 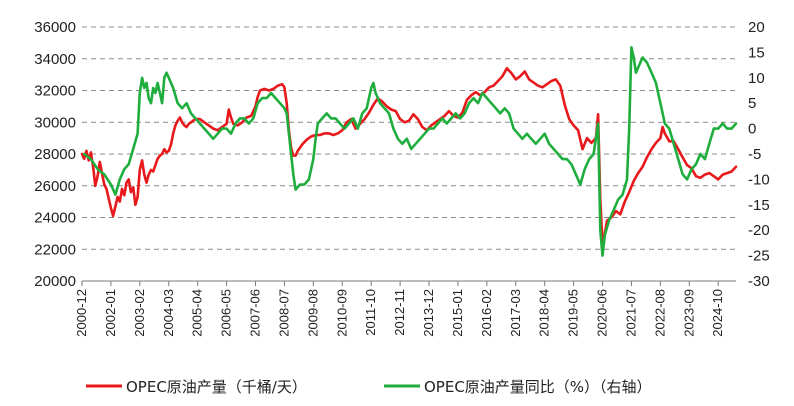 What do you see at coordinates (756, 78) in the screenshot?
I see `right-tick-label: 10` at bounding box center [756, 78].